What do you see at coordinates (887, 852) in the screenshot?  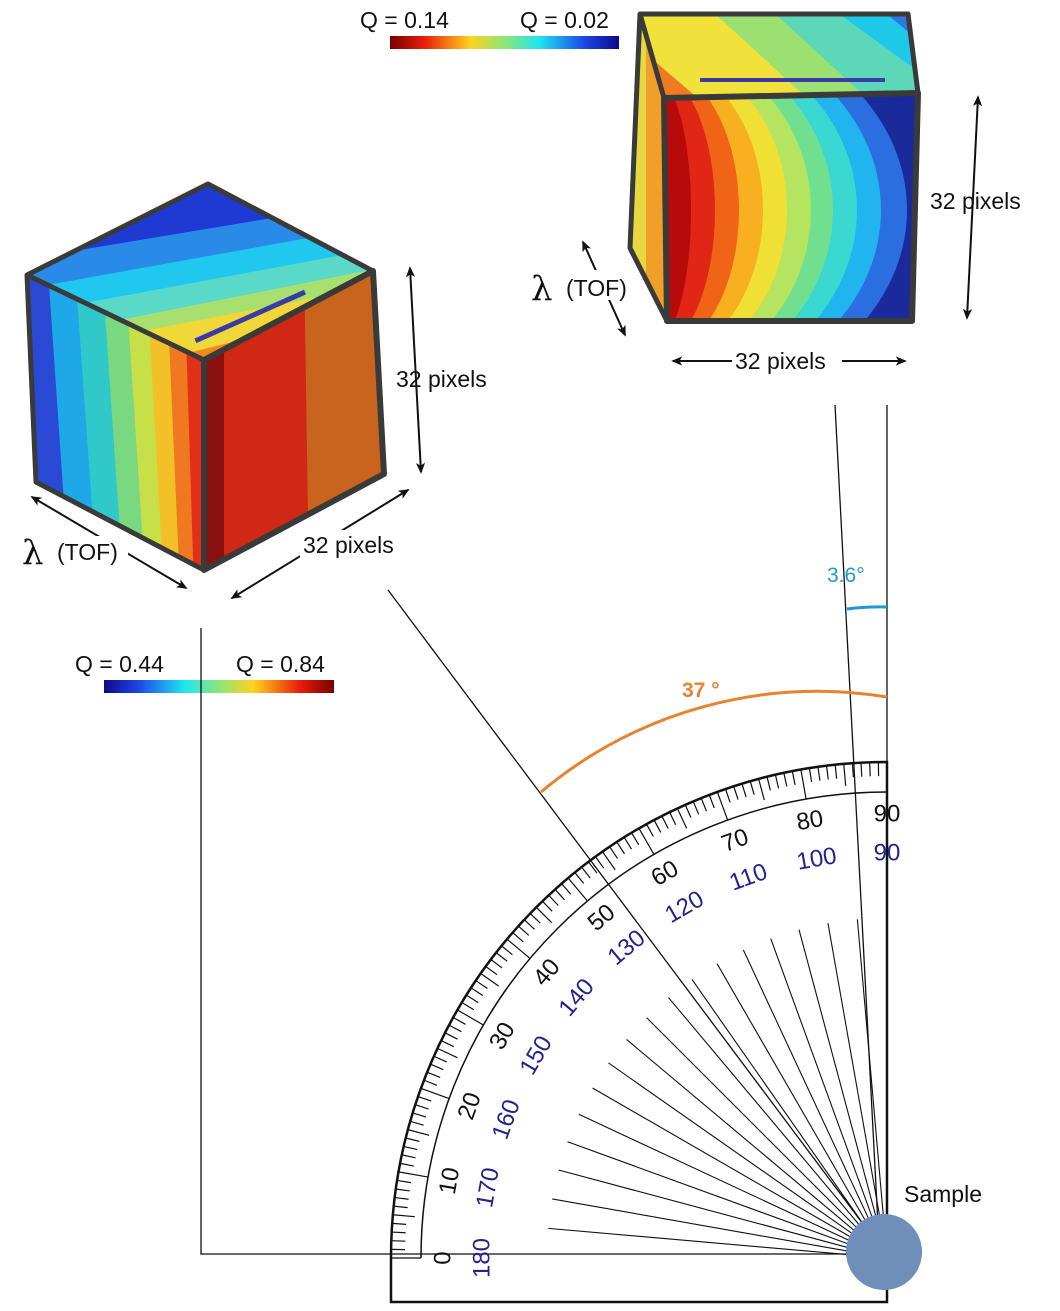 I see `protractor-inner-label: 90` at bounding box center [887, 852].